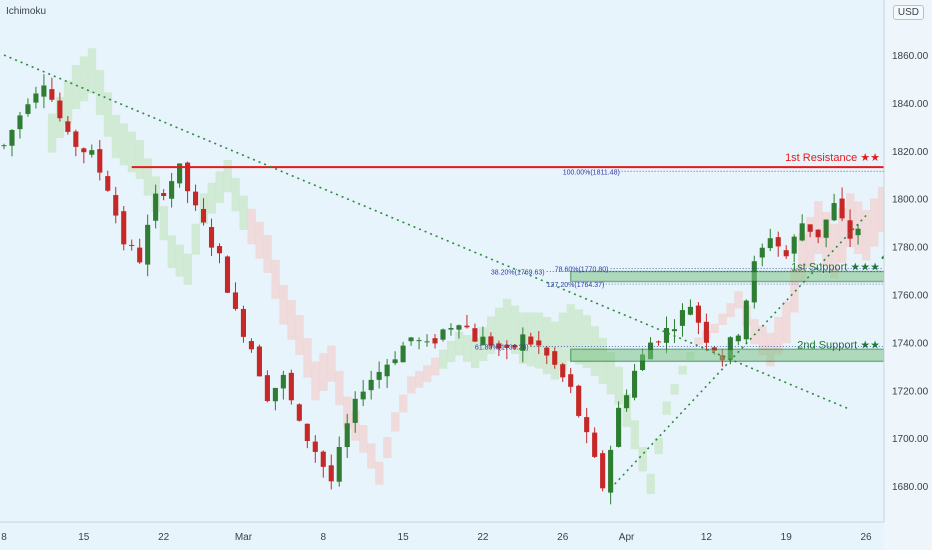 The image size is (932, 550). Describe the element at coordinates (26, 11) in the screenshot. I see `indicator-label: Ichimoku` at that location.